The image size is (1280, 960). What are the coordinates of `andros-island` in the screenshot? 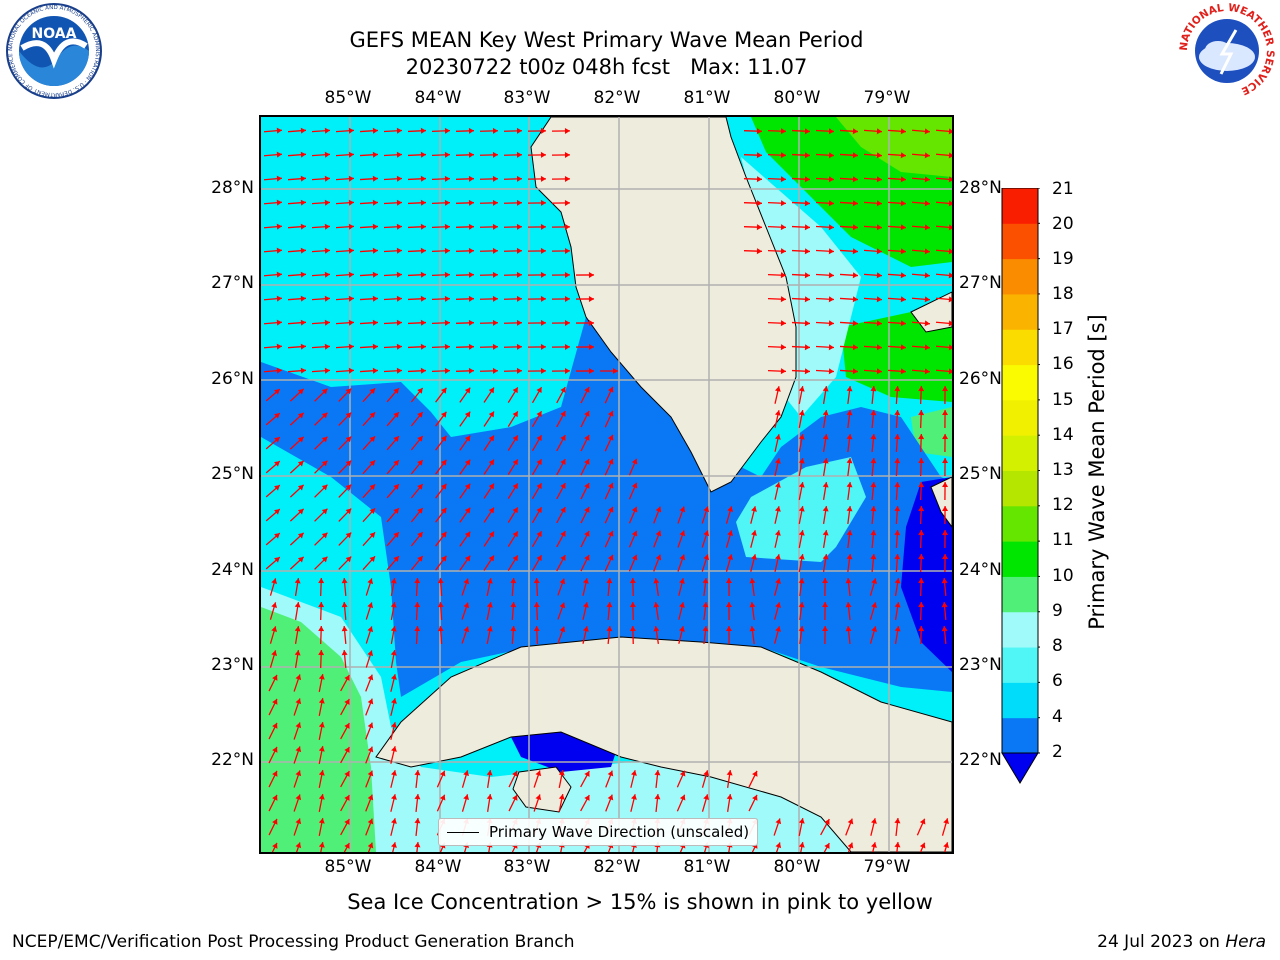 It's located at (941, 502).